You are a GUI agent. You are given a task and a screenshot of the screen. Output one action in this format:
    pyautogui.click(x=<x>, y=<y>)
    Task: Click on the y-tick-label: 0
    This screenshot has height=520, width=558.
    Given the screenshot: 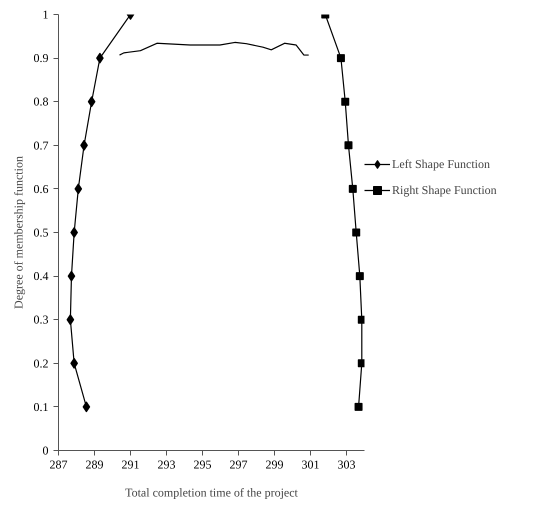 What is the action you would take?
    pyautogui.click(x=45, y=451)
    